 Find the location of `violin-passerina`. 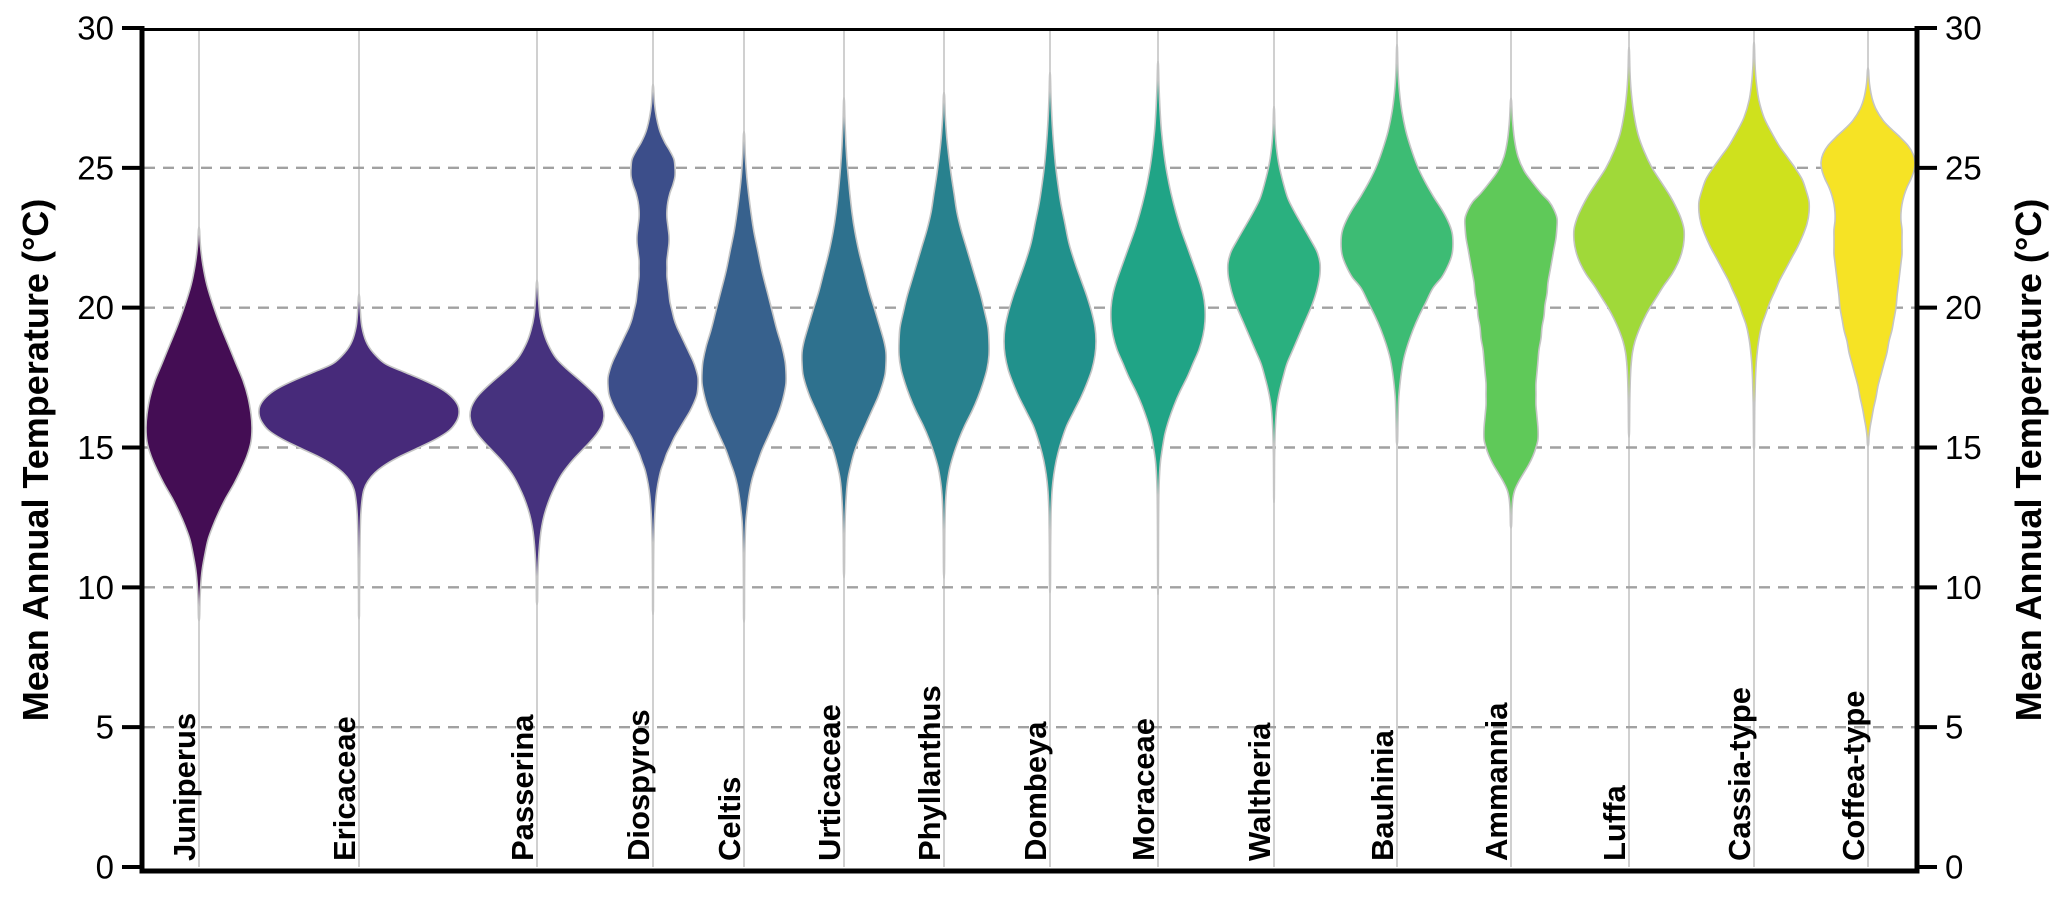

violin-passerina is located at coordinates (537, 442).